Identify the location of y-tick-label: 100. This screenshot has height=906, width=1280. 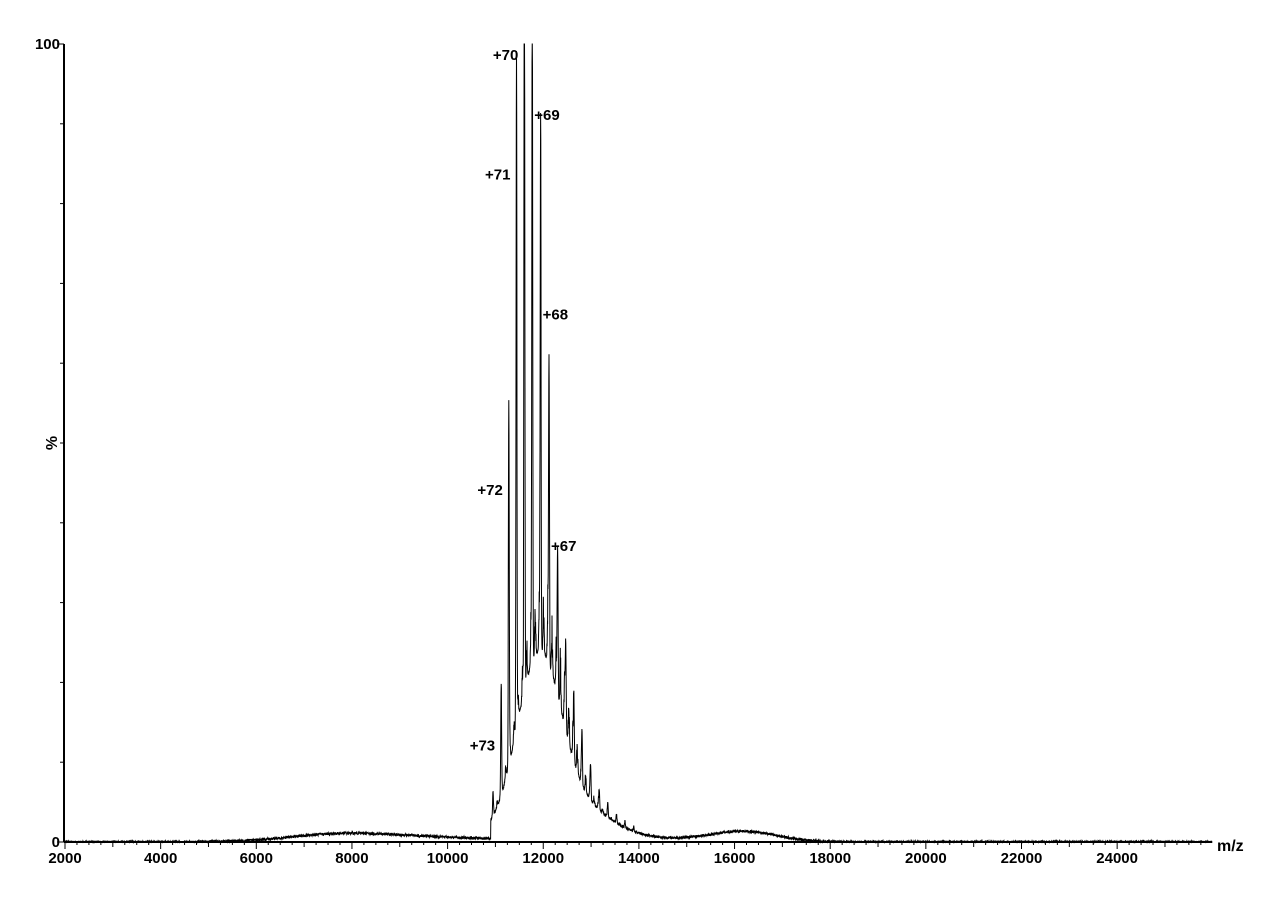
(47, 44).